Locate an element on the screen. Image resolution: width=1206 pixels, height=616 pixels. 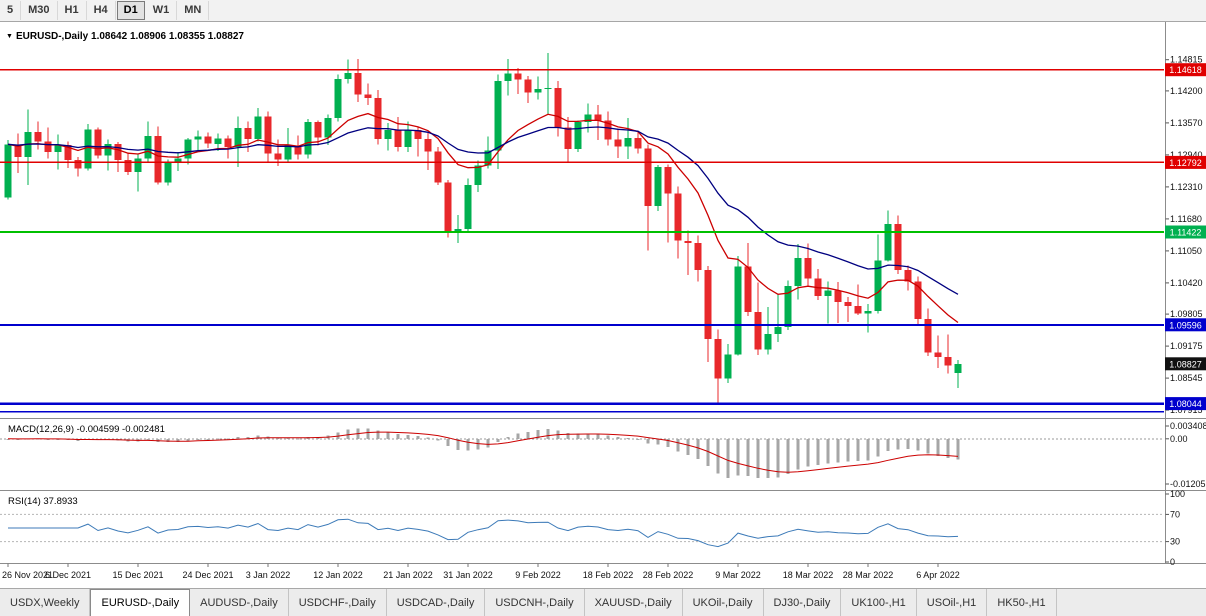
svg-text: 18 Feb 2022 is located at coordinates (608, 575).